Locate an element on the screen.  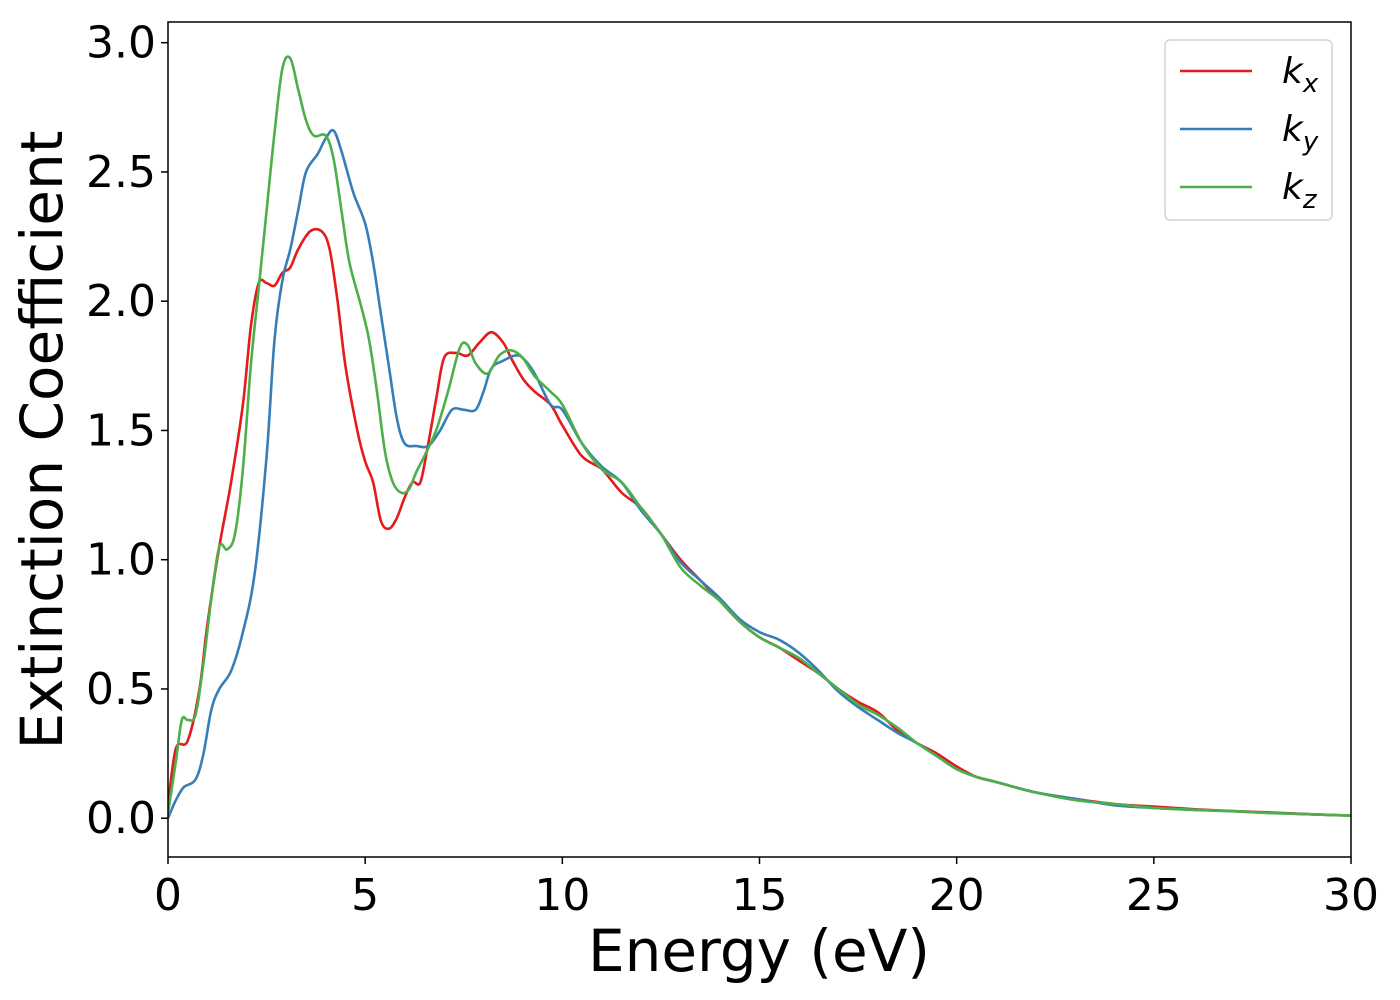
y-tick-label: 1.0 is located at coordinates (121, 560).